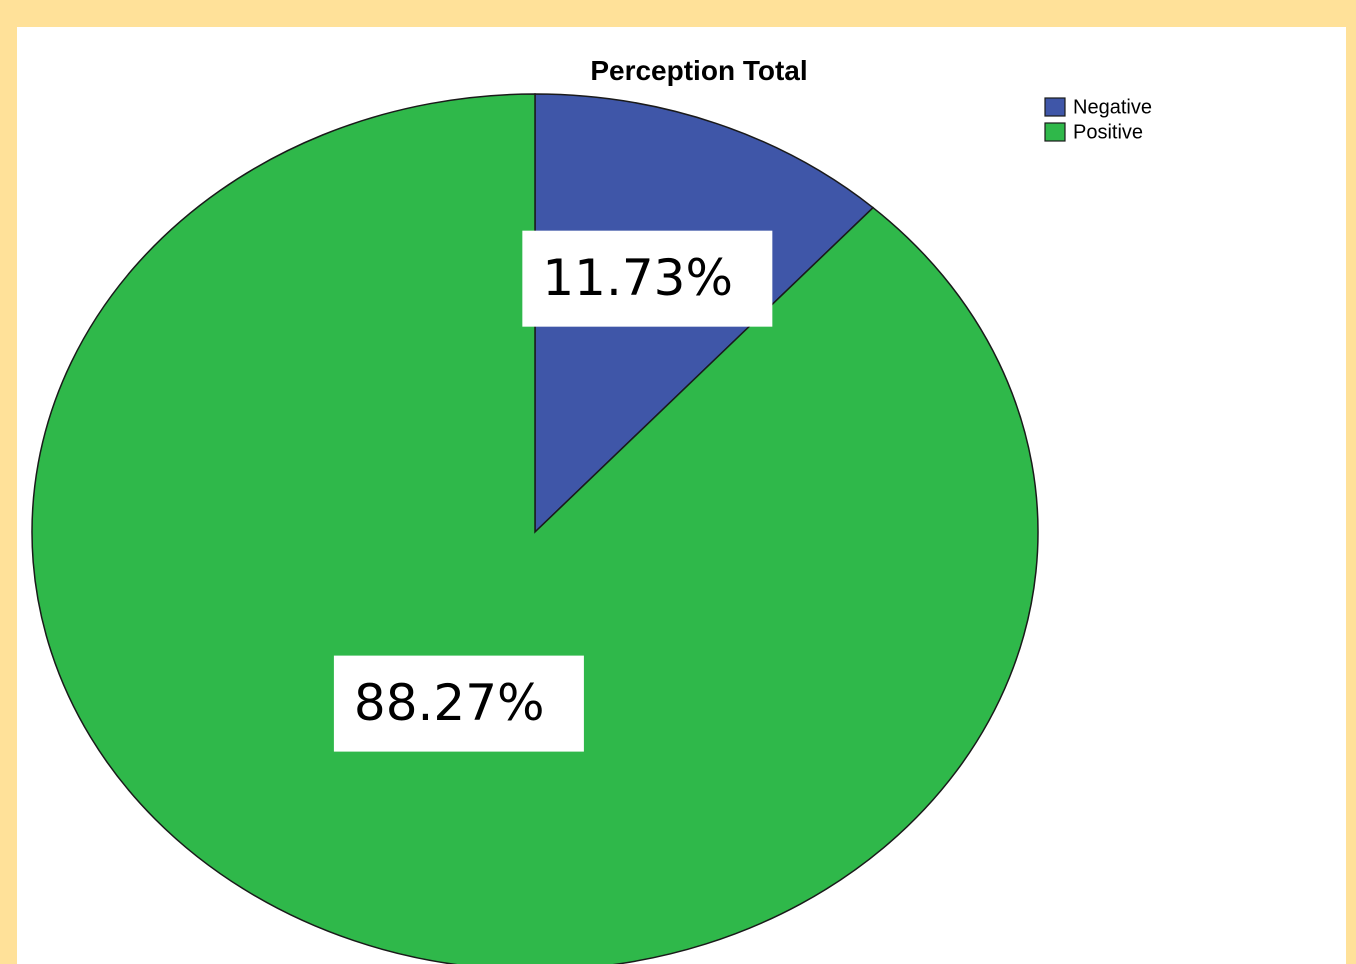 The image size is (1356, 964). Describe the element at coordinates (698, 70) in the screenshot. I see `chart-title: Perception Total` at that location.